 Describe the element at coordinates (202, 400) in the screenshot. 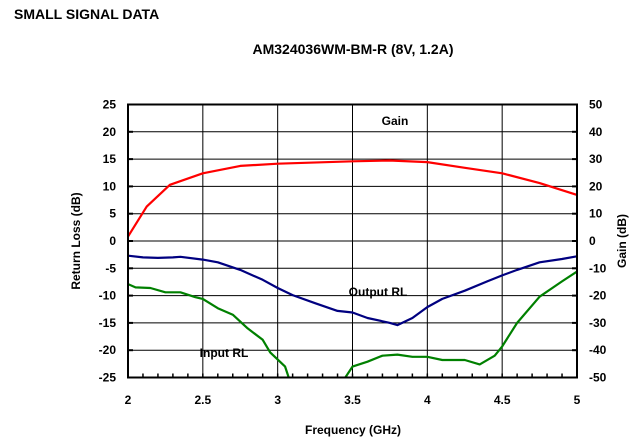

I see `x-tick-label: 2.5` at that location.